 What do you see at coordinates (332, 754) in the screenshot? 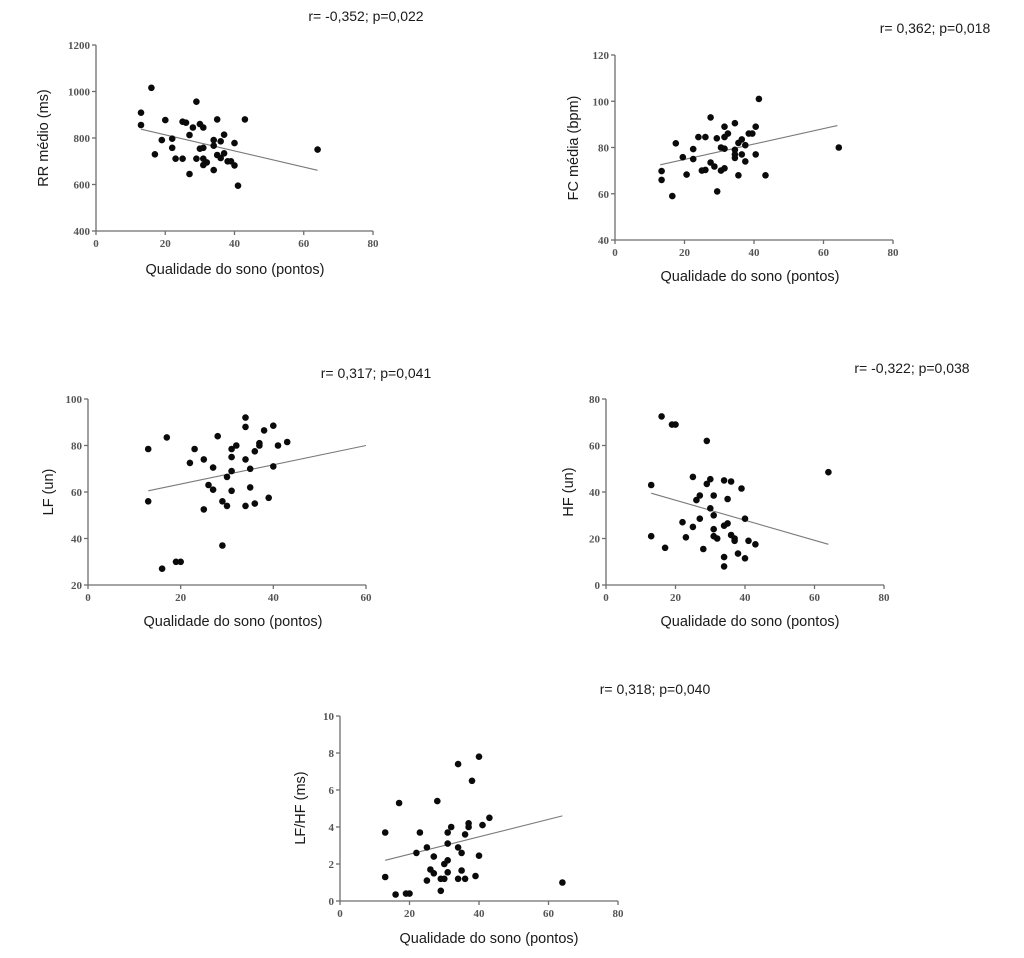
I see `y-tick-label: 8` at bounding box center [332, 754].